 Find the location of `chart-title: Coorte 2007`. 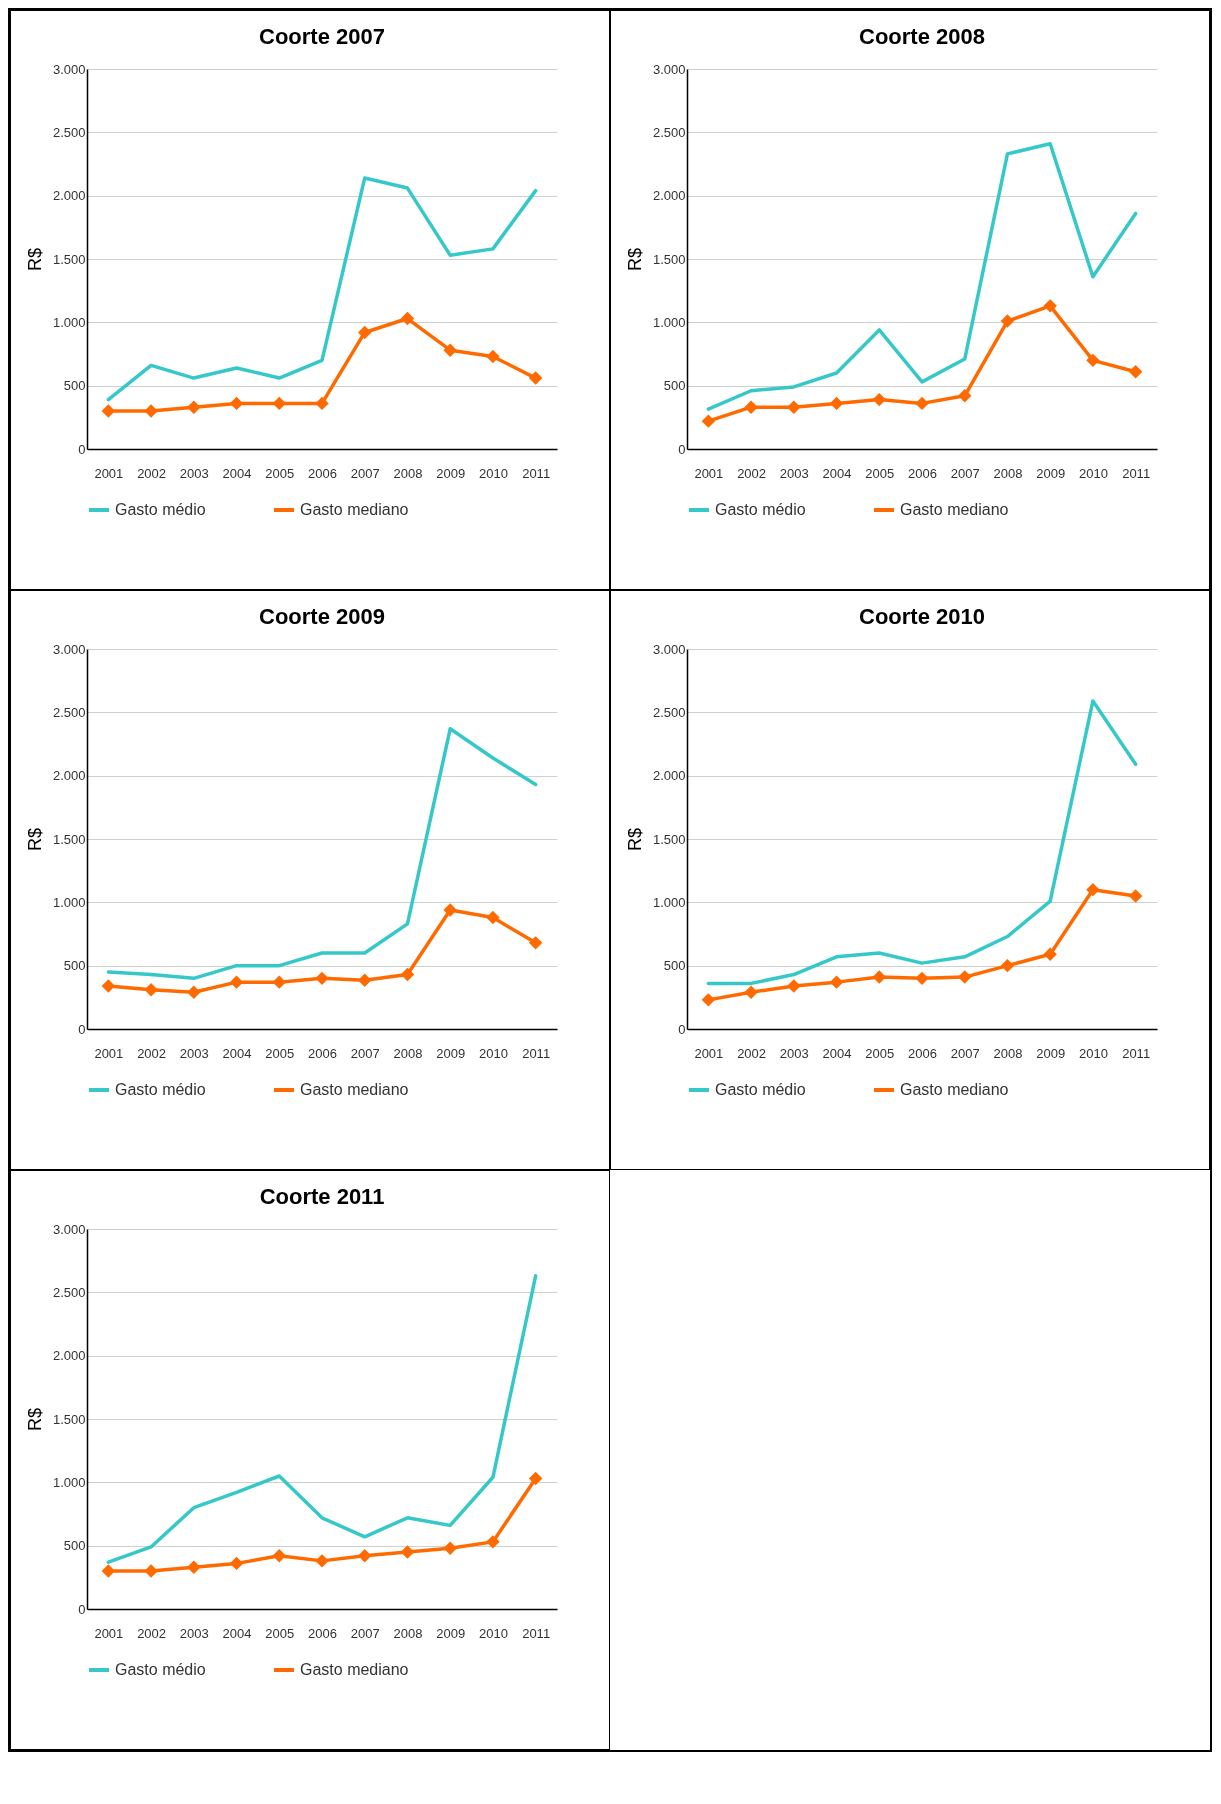

chart-title: Coorte 2007 is located at coordinates (322, 36).